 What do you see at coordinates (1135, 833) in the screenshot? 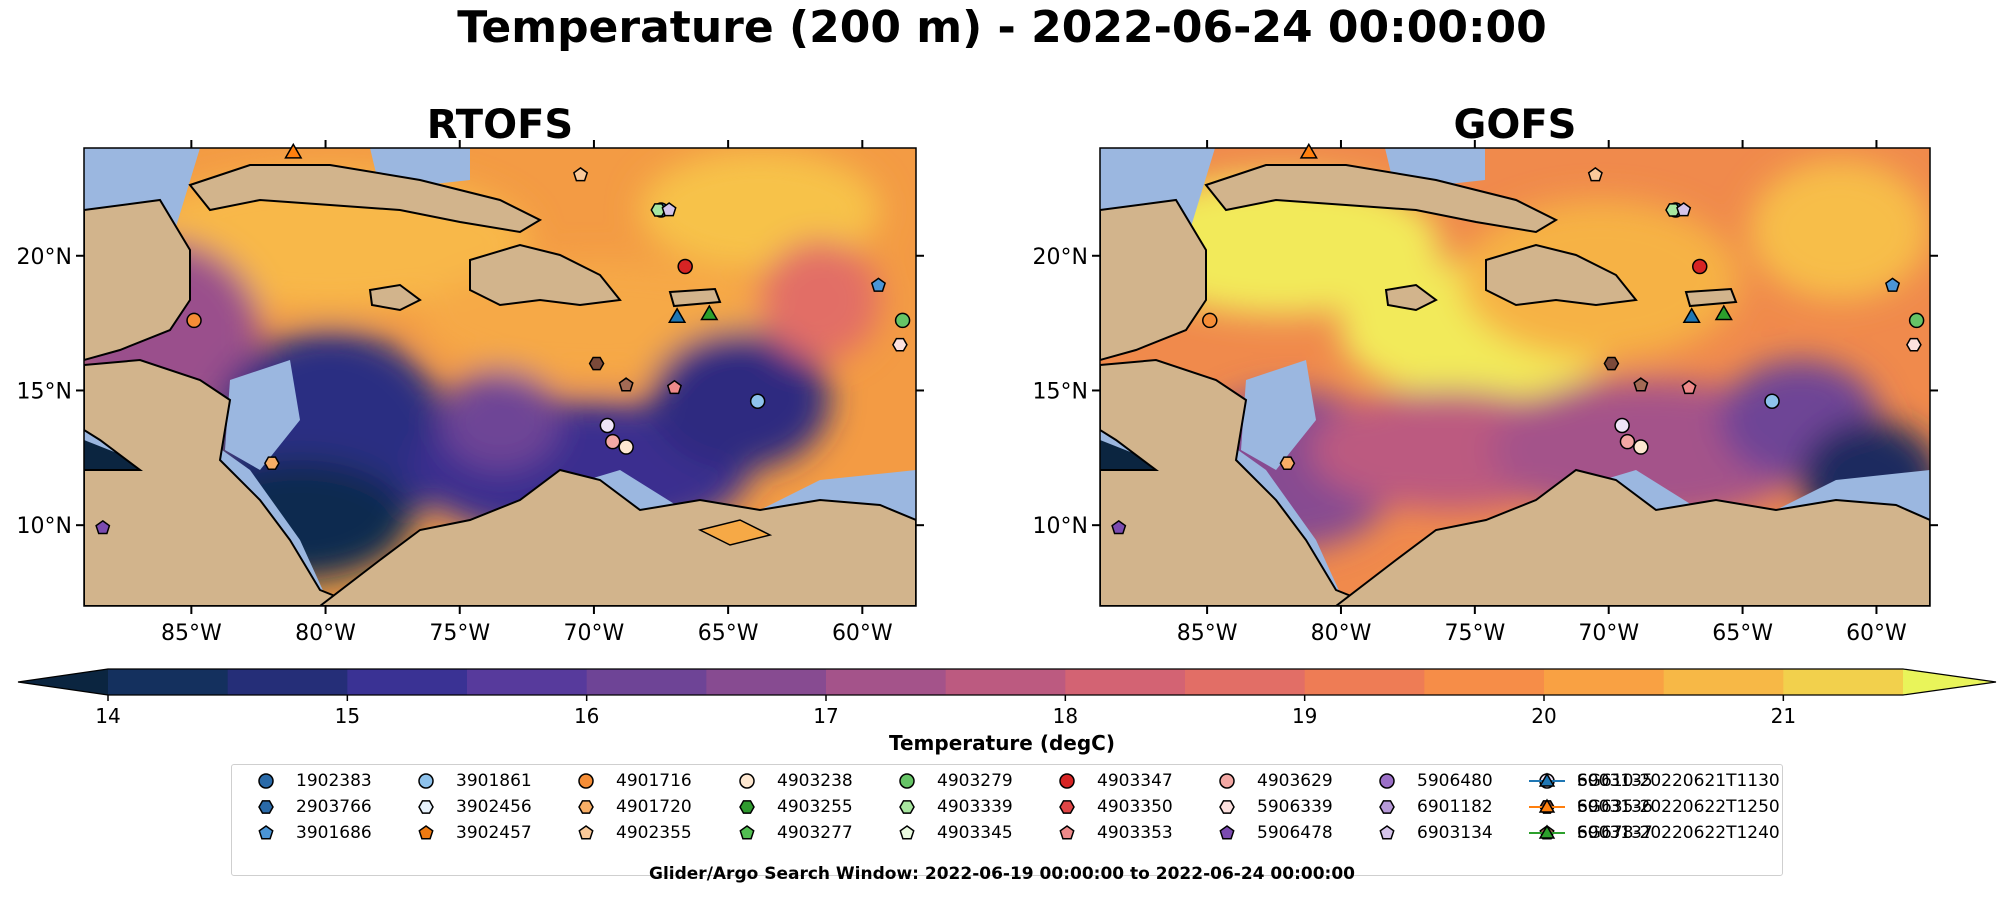
I see `legend-label: 4903353` at bounding box center [1135, 833].